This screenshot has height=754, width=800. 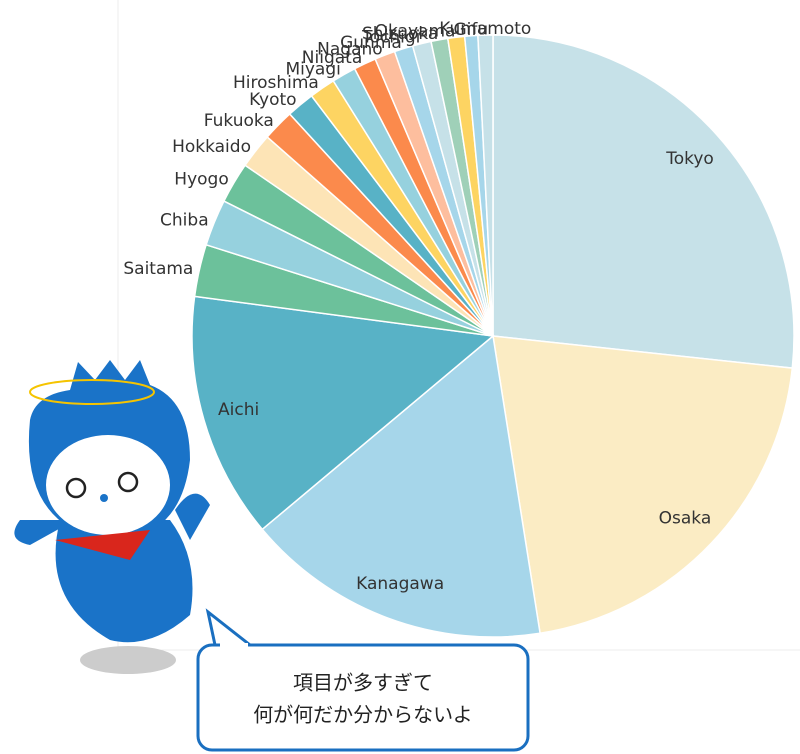 I want to click on slice-label: Fukuoka, so click(x=239, y=121).